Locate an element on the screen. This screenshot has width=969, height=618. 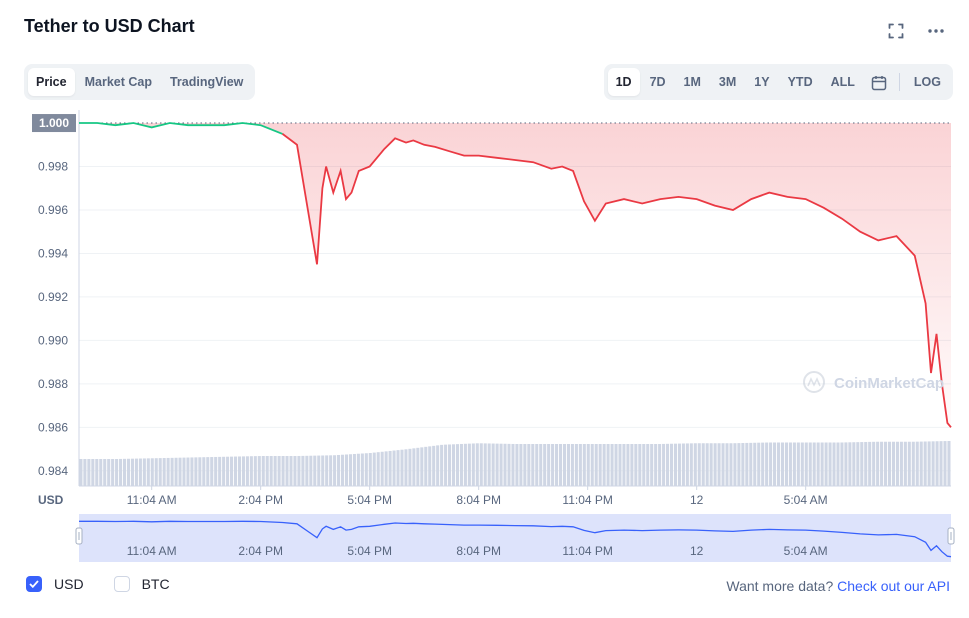
range-1m: 1M is located at coordinates (692, 82).